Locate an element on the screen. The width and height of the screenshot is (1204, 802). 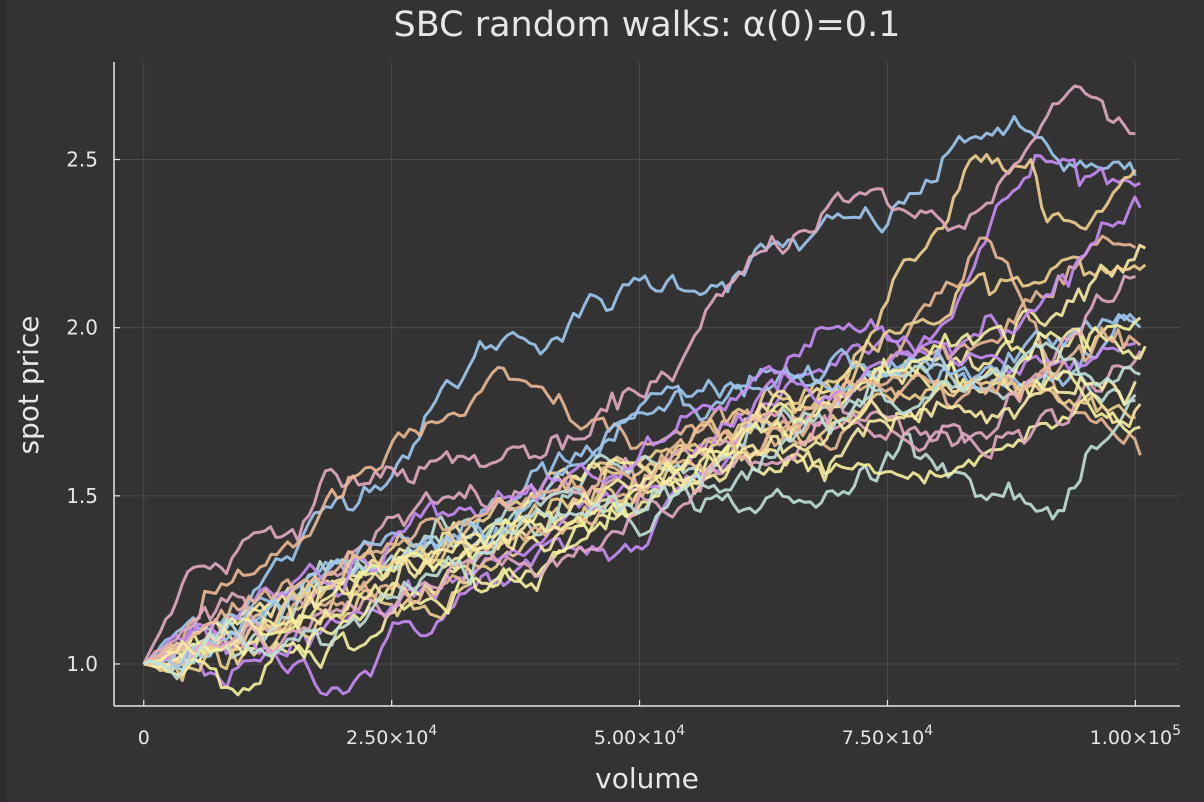
x-tick-label: 1.00×10⁵ is located at coordinates (1135, 736).